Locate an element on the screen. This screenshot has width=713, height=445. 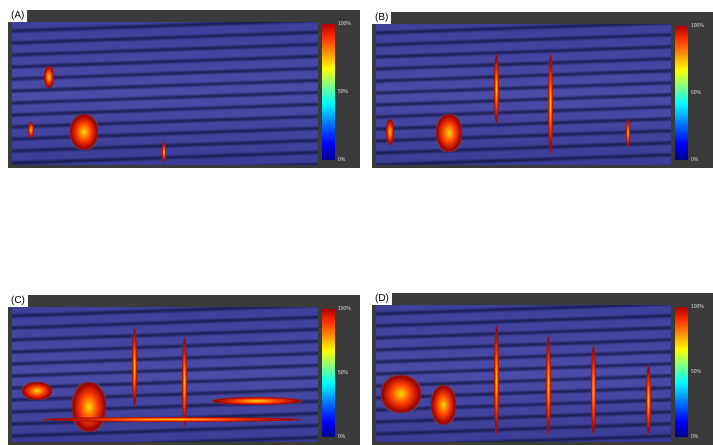
panel-label: (A) is located at coordinates (18, 16).